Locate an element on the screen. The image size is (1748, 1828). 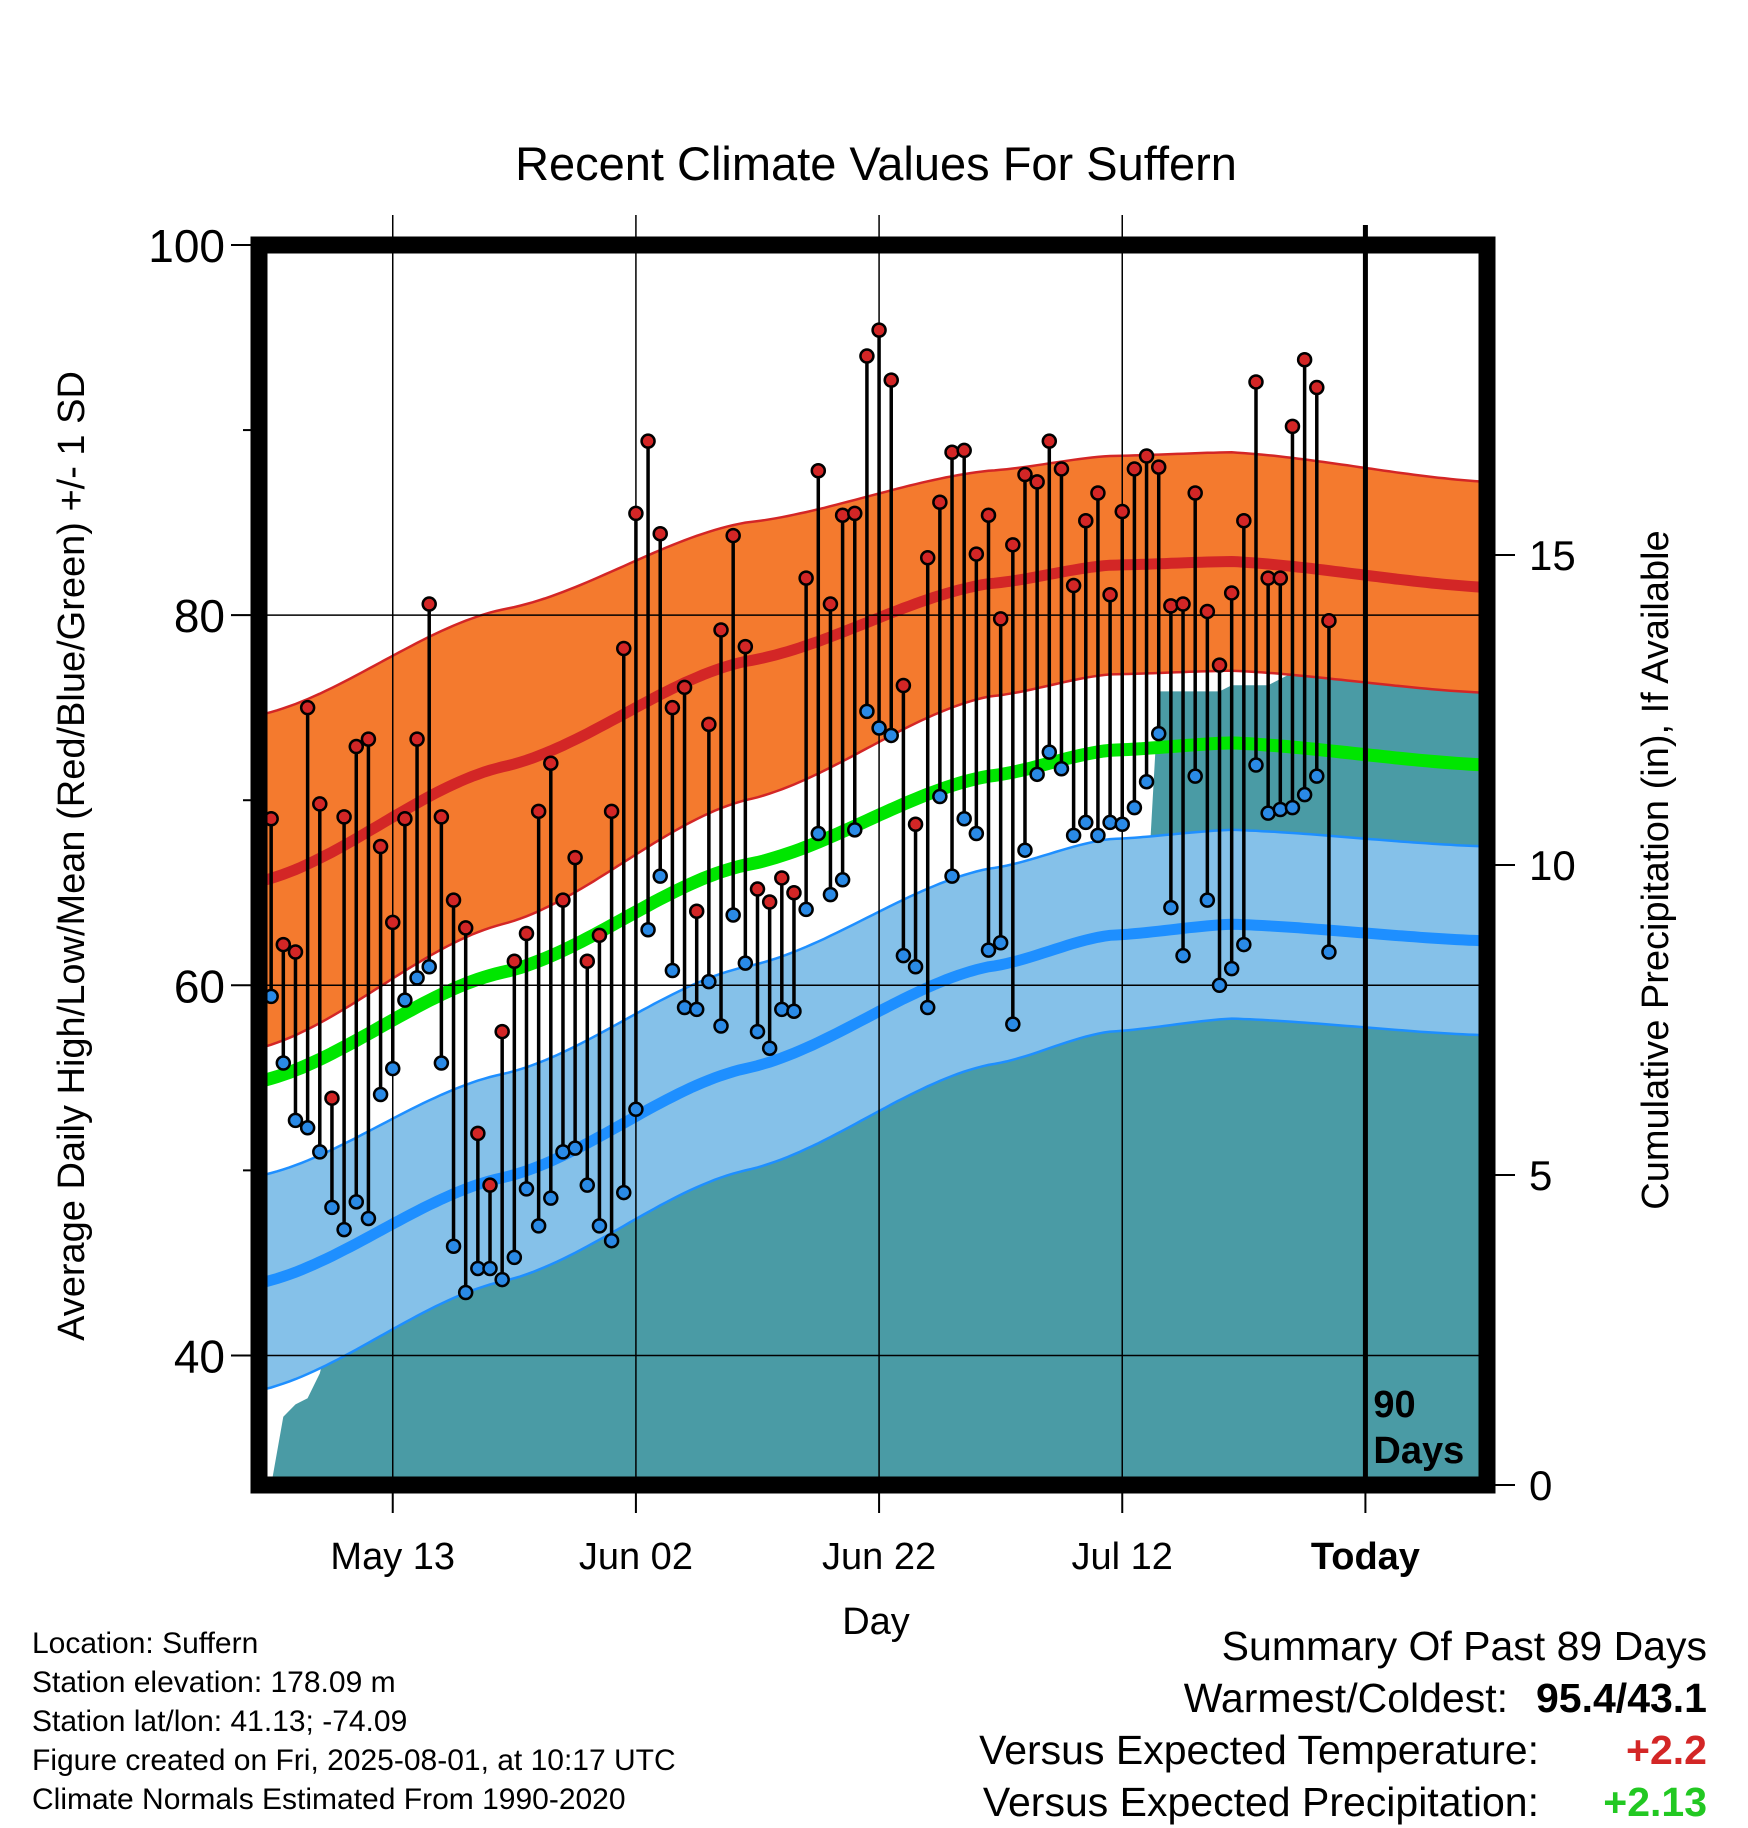
temp-anomaly-row: Versus Expected Temperature: +2.2 is located at coordinates (1343, 1750).